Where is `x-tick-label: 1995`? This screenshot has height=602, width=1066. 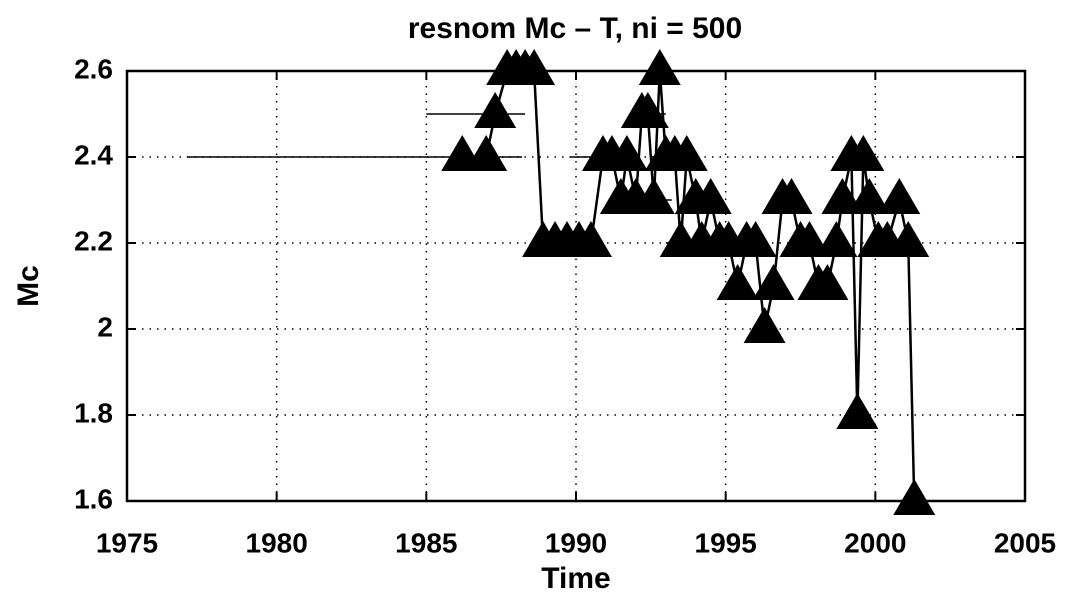
x-tick-label: 1995 is located at coordinates (726, 542).